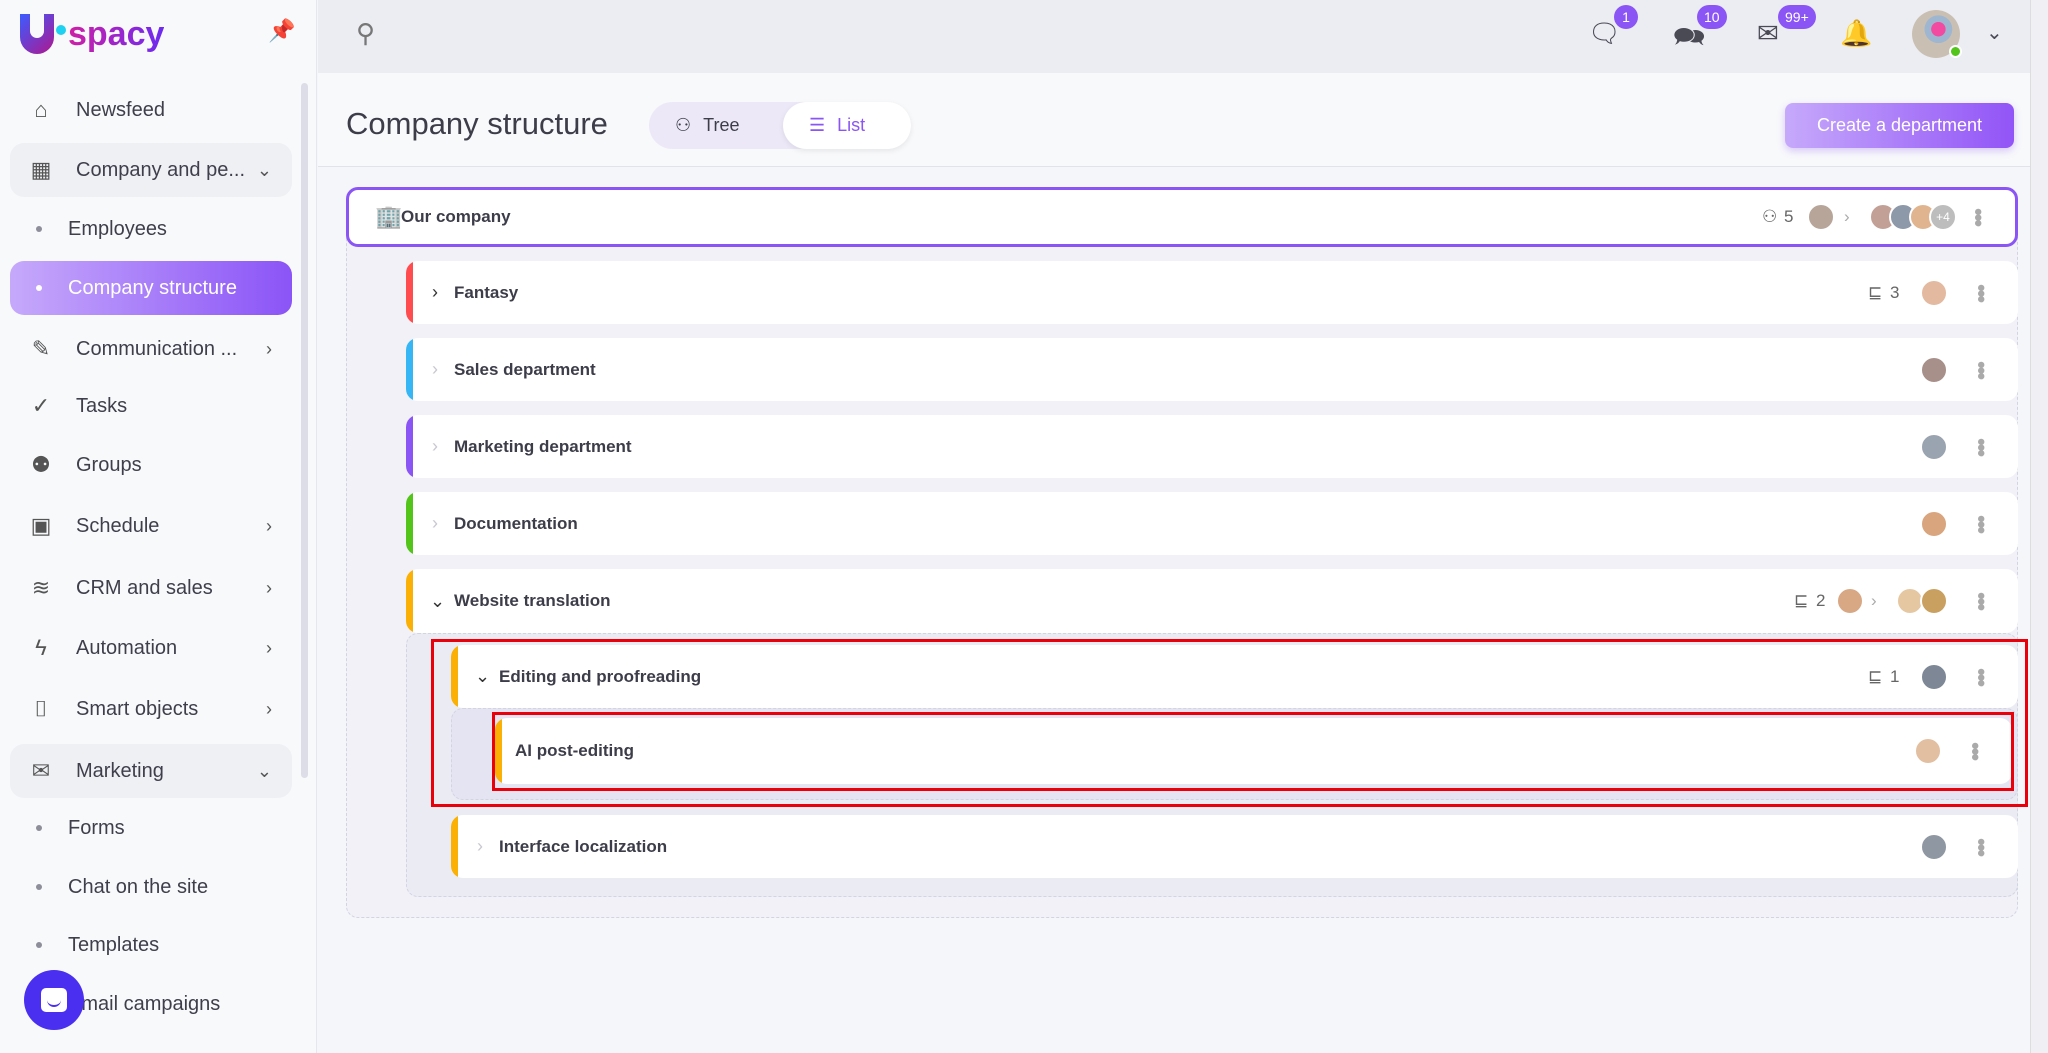 This screenshot has width=2048, height=1053. Describe the element at coordinates (525, 369) in the screenshot. I see `department-name: Sales department` at that location.